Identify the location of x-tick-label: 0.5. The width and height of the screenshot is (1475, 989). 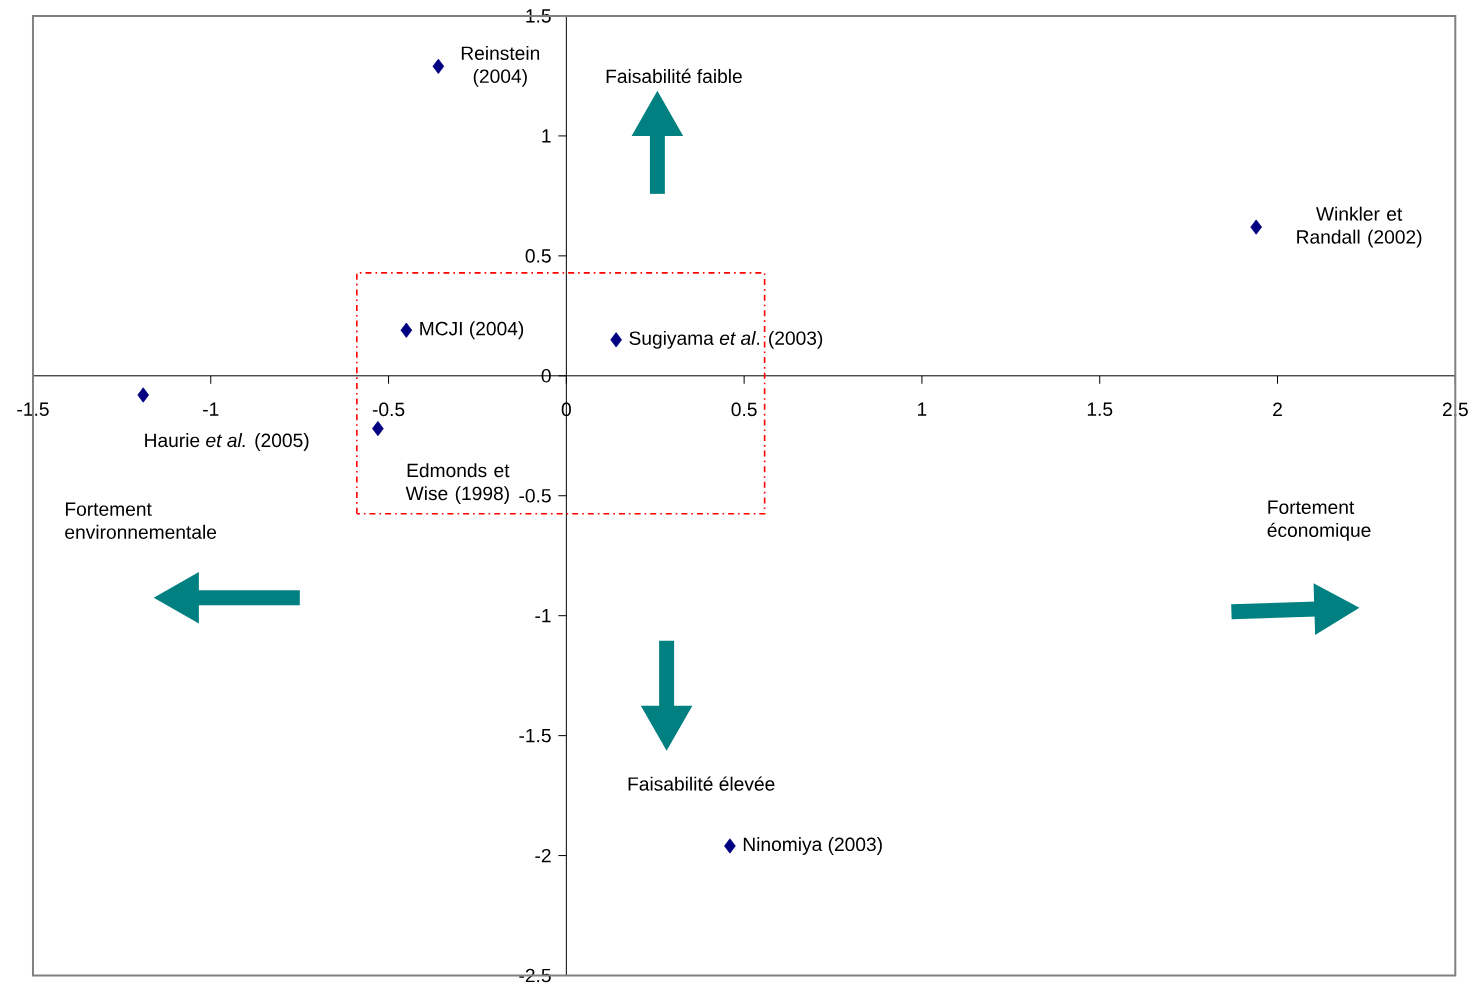
(744, 409).